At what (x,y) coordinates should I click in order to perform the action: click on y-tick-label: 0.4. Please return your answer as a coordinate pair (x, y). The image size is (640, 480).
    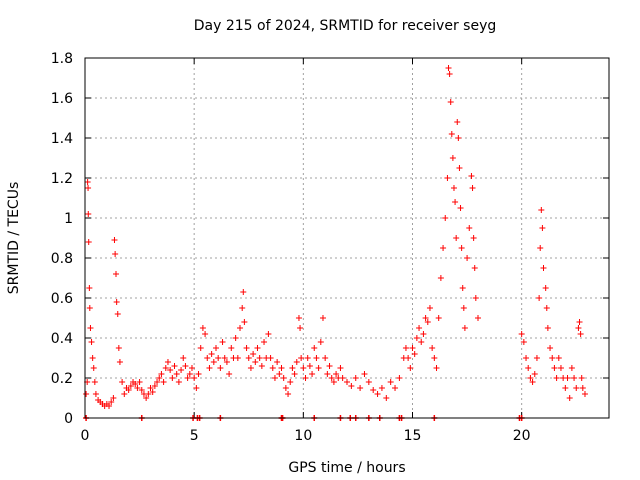
    Looking at the image, I should click on (62, 339).